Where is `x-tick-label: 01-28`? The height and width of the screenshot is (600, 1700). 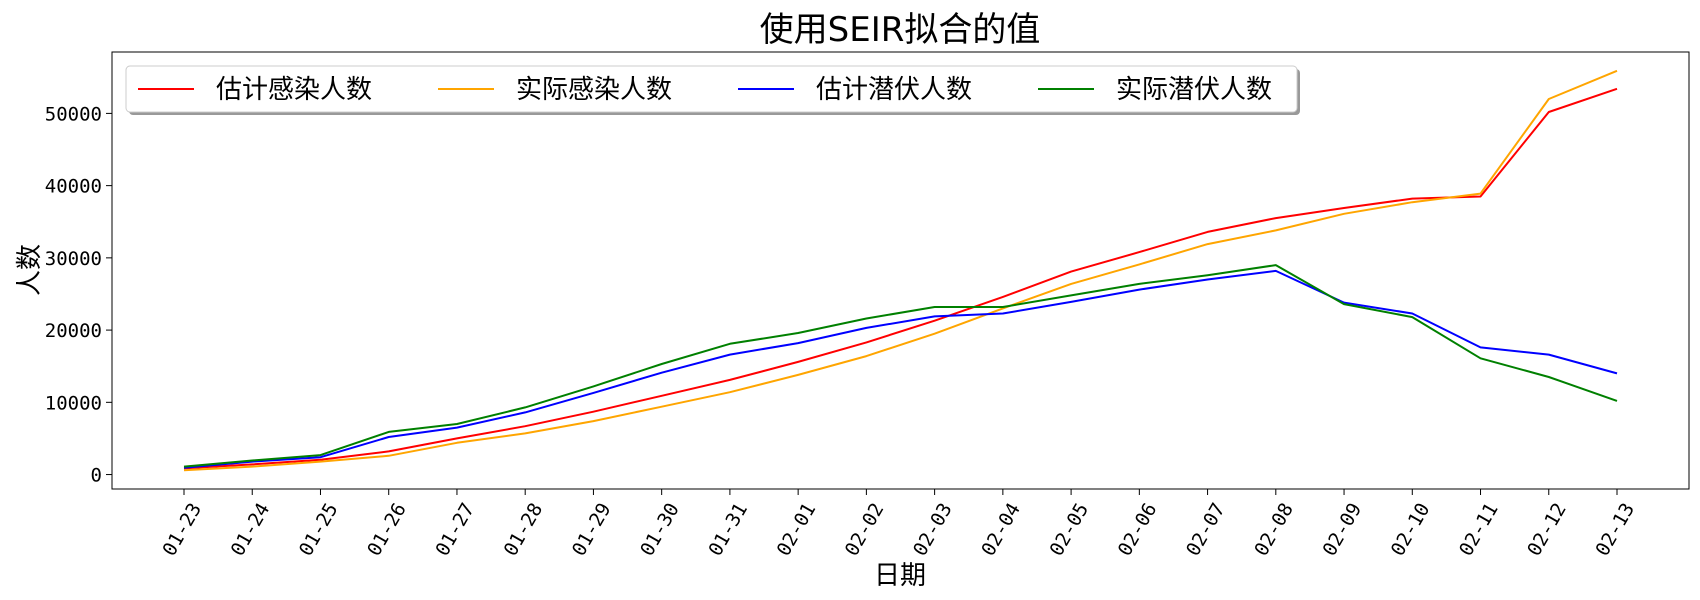
x-tick-label: 01-28 is located at coordinates (524, 529).